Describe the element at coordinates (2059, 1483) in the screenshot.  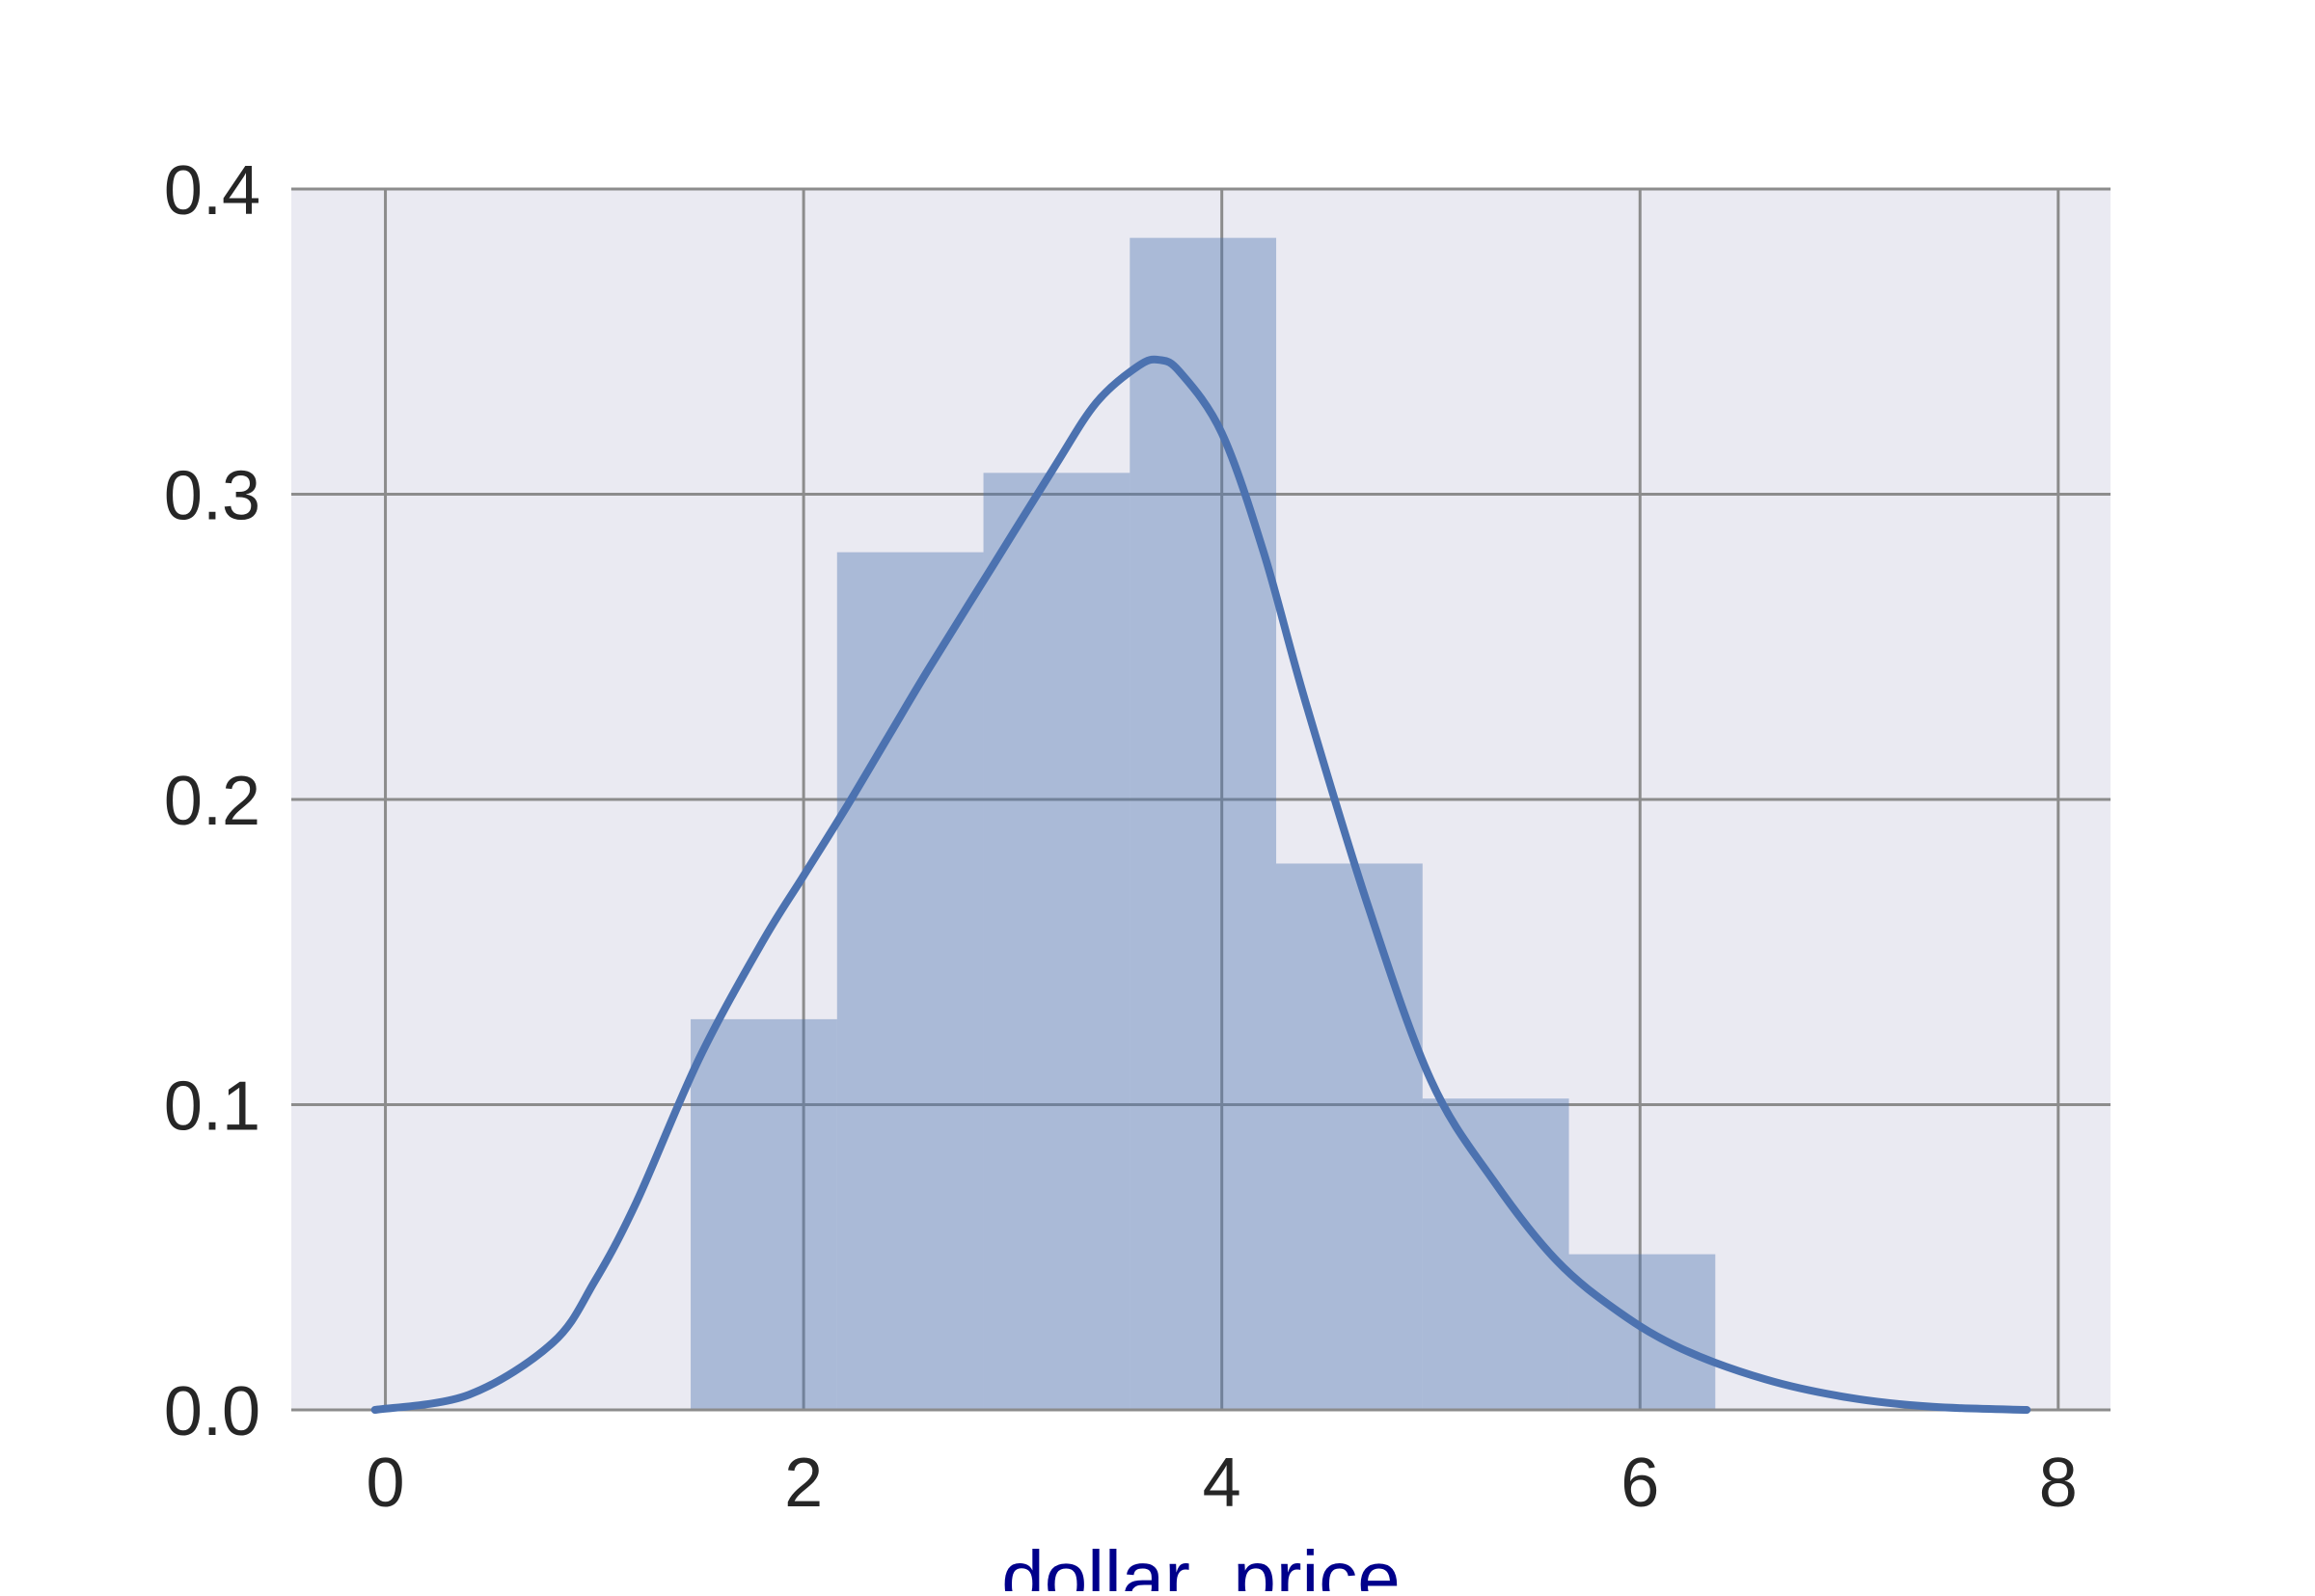
I see `x-tick-label-4: 8` at that location.